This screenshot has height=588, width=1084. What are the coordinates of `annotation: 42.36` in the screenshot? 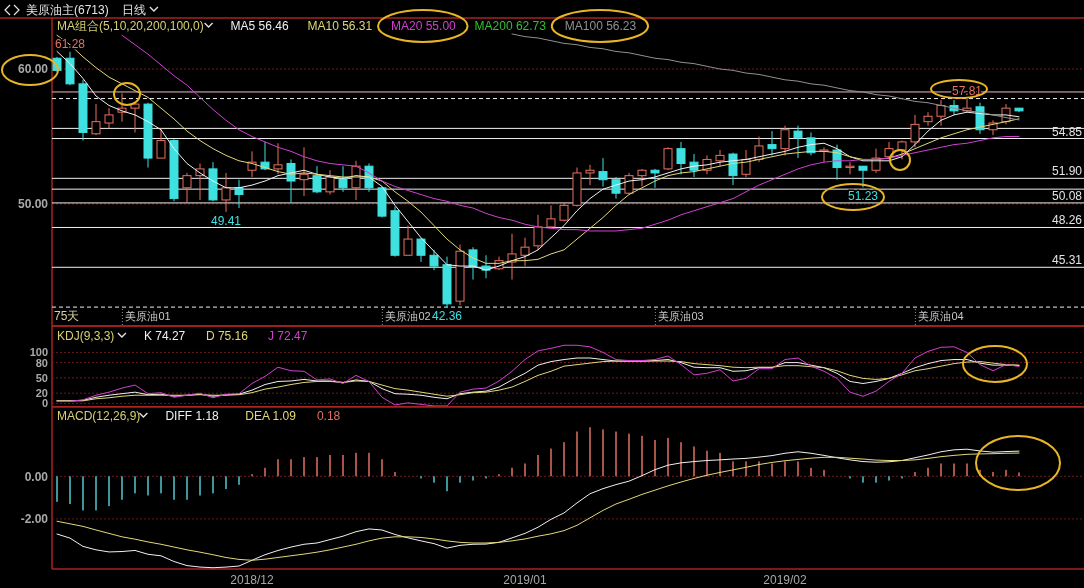 It's located at (447, 316).